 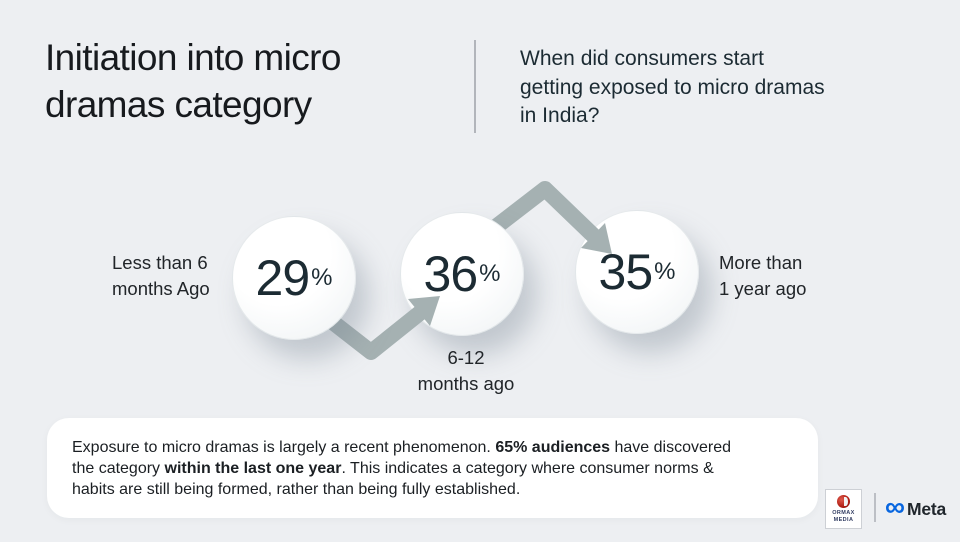 What do you see at coordinates (895, 506) in the screenshot?
I see `meta-infinity-icon: ∞` at bounding box center [895, 506].